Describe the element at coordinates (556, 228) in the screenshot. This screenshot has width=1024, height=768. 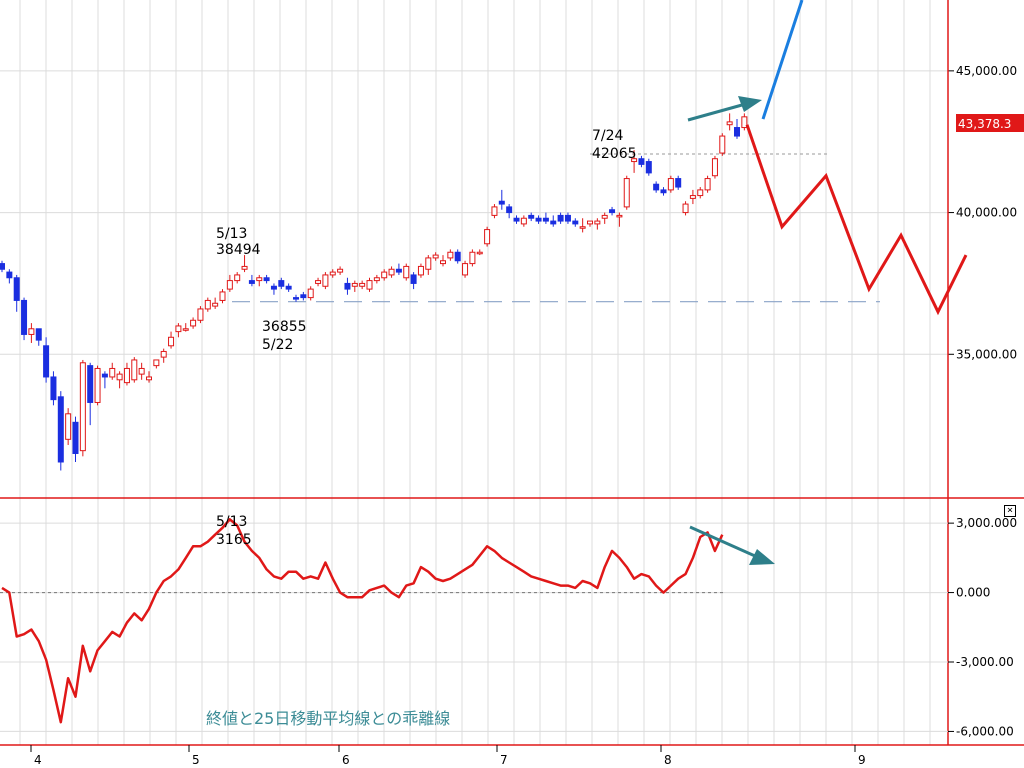
I see `reference-lines` at that location.